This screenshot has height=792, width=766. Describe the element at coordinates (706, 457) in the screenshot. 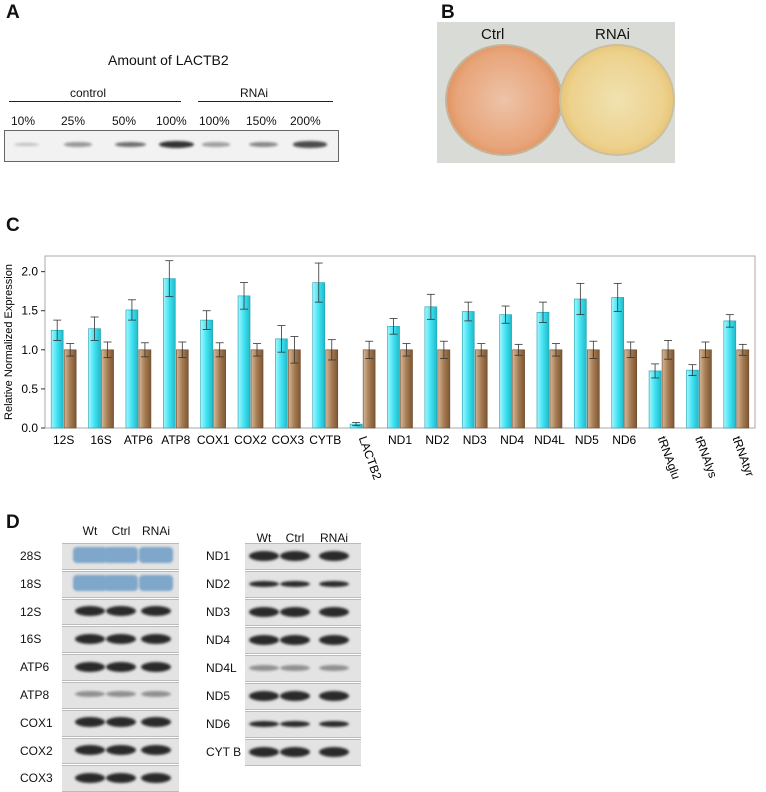

I see `x-tick-label: tRNAlys` at that location.